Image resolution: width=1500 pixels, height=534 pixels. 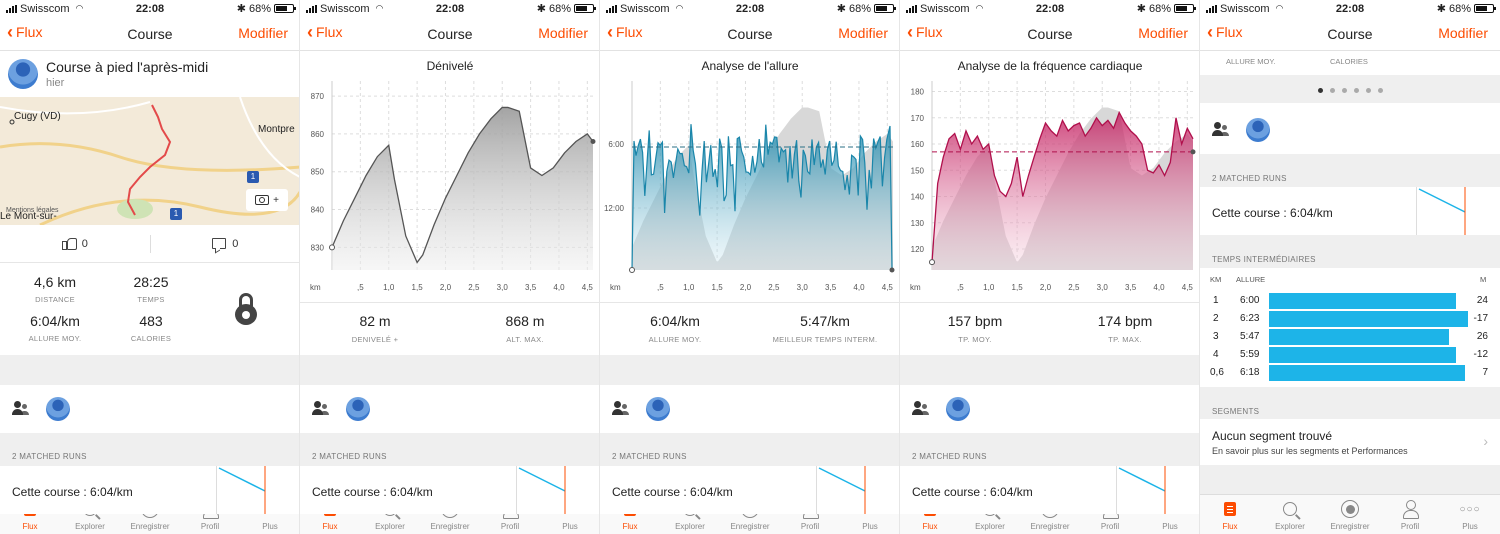 What do you see at coordinates (1470, 514) in the screenshot?
I see `tab-plus: ○○○ Plus` at bounding box center [1470, 514].